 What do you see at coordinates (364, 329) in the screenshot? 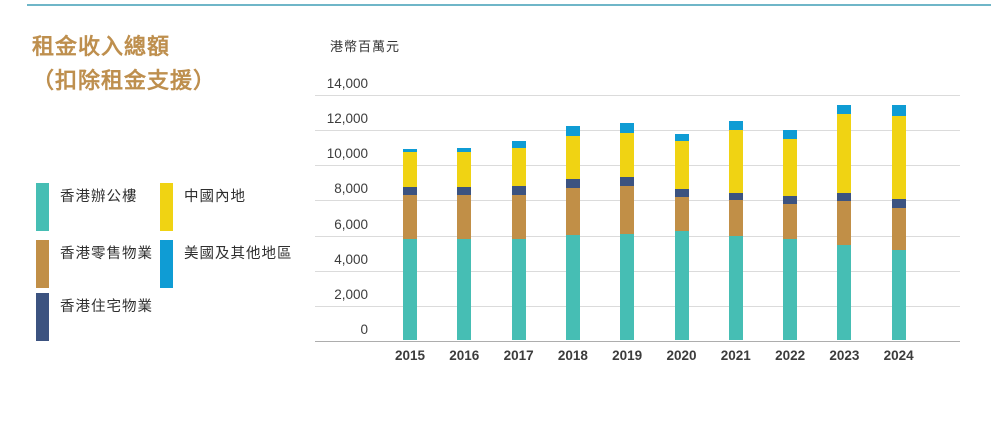
I see `y-tick-label: 0` at bounding box center [364, 329].